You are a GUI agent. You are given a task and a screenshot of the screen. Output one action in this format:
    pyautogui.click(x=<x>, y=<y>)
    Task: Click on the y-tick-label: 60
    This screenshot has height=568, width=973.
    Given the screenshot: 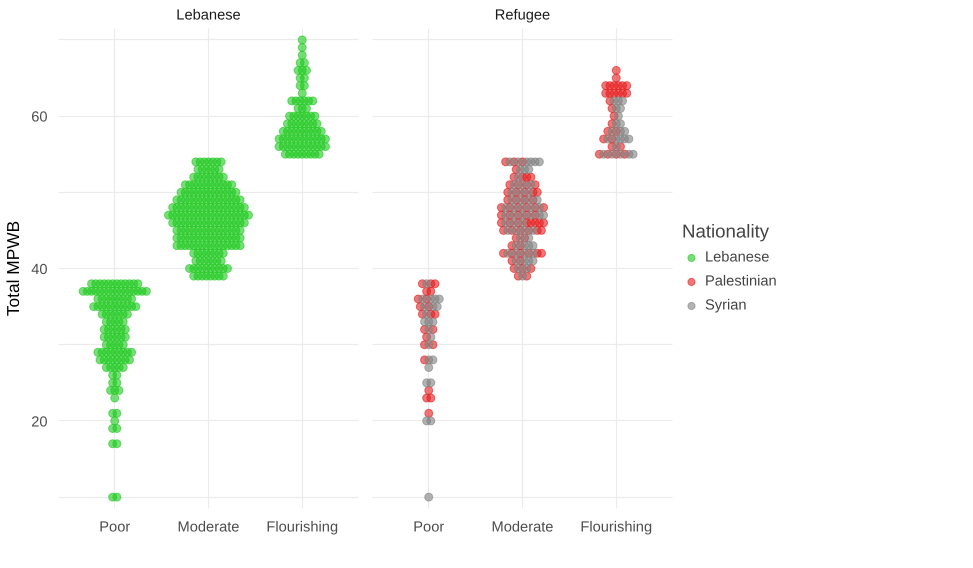 What is the action you would take?
    pyautogui.click(x=39, y=118)
    